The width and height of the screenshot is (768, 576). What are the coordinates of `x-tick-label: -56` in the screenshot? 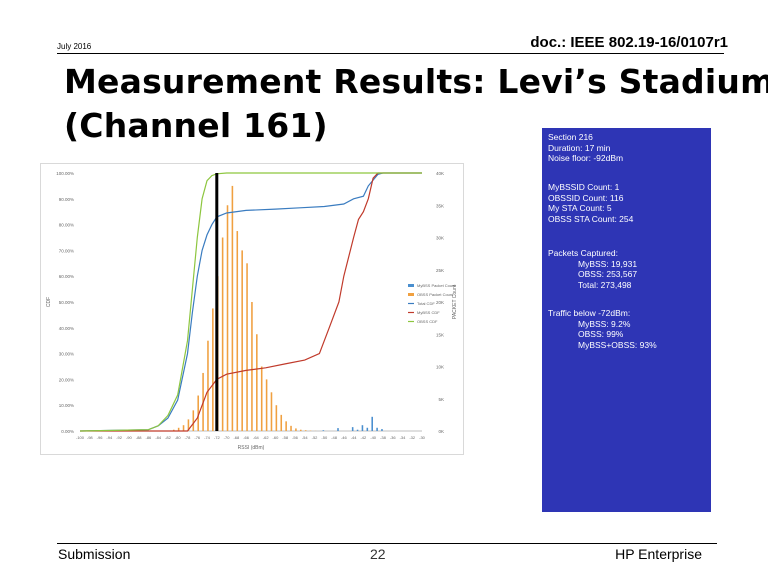 It's located at (295, 437).